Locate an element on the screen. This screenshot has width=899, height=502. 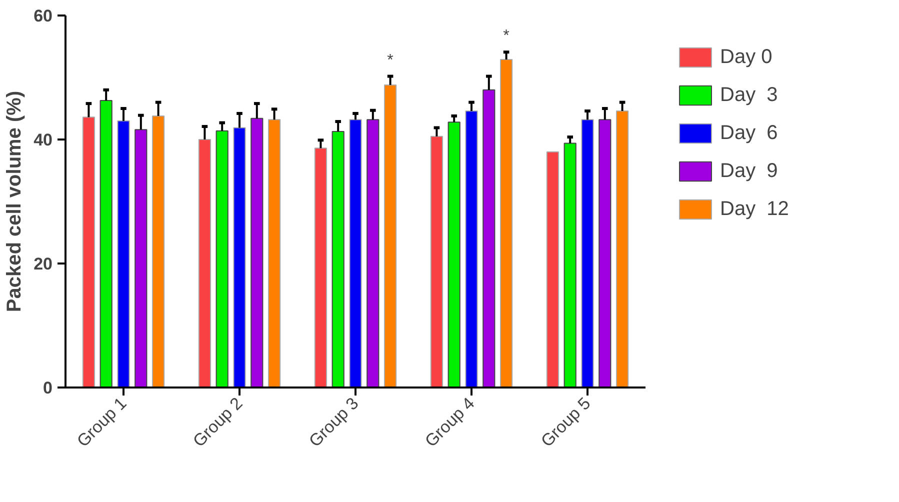
y-tick-label: 40 is located at coordinates (43, 140).